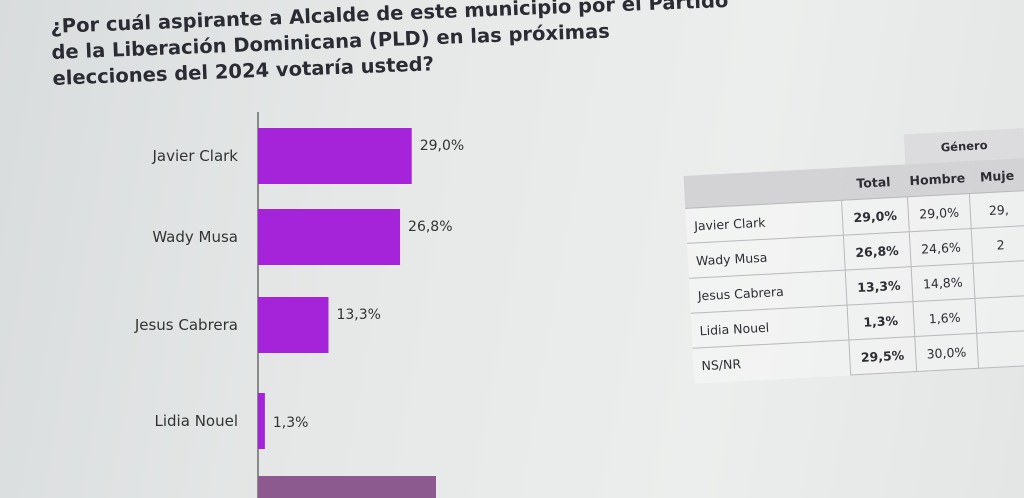  What do you see at coordinates (293, 325) in the screenshot?
I see `bar-jesus-cabrera` at bounding box center [293, 325].